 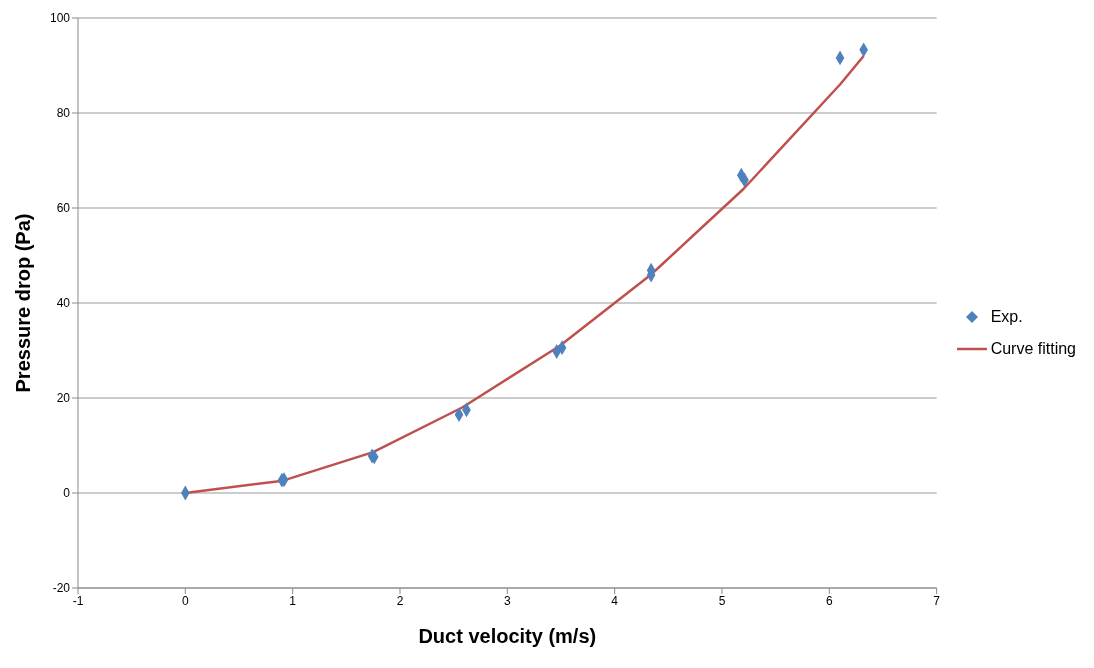 What do you see at coordinates (60, 18) in the screenshot?
I see `y-tick-label: 100` at bounding box center [60, 18].